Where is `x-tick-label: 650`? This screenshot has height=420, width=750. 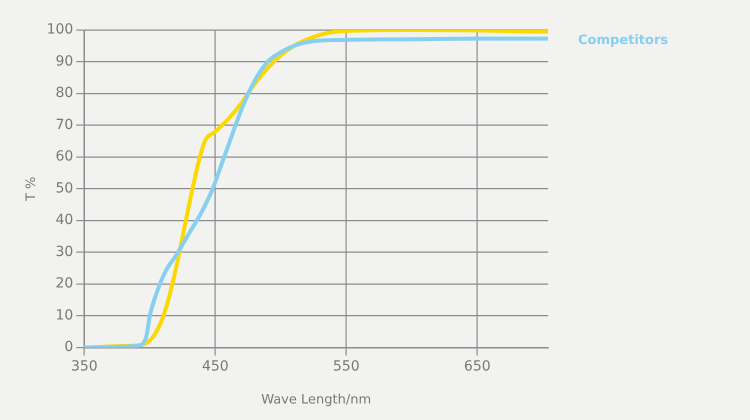
x-tick-label: 650 is located at coordinates (477, 366).